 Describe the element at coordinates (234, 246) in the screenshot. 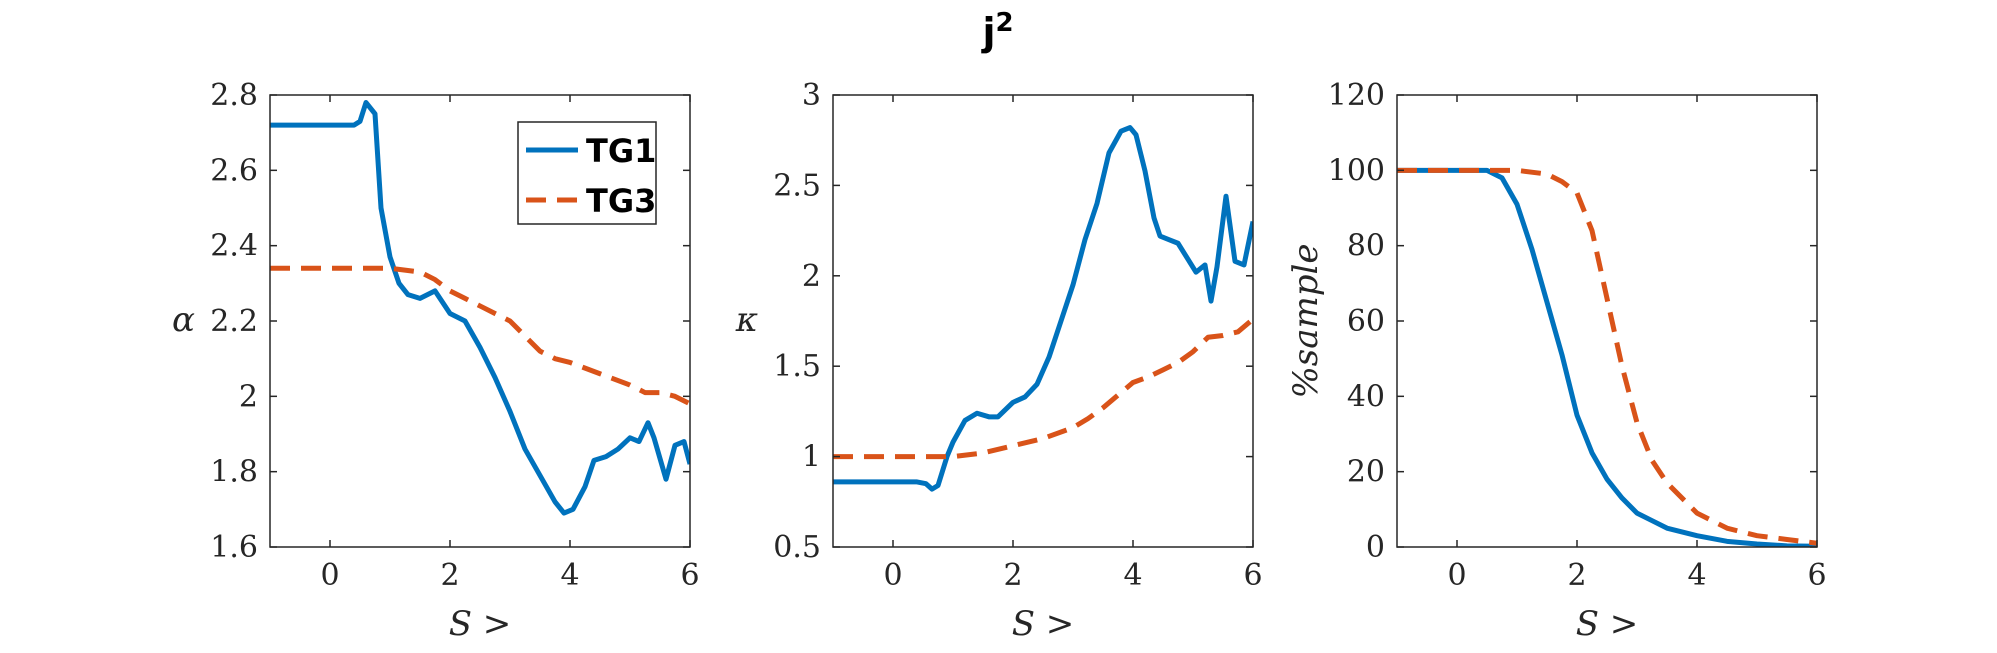

I see `y-tick-label: 2.4` at that location.